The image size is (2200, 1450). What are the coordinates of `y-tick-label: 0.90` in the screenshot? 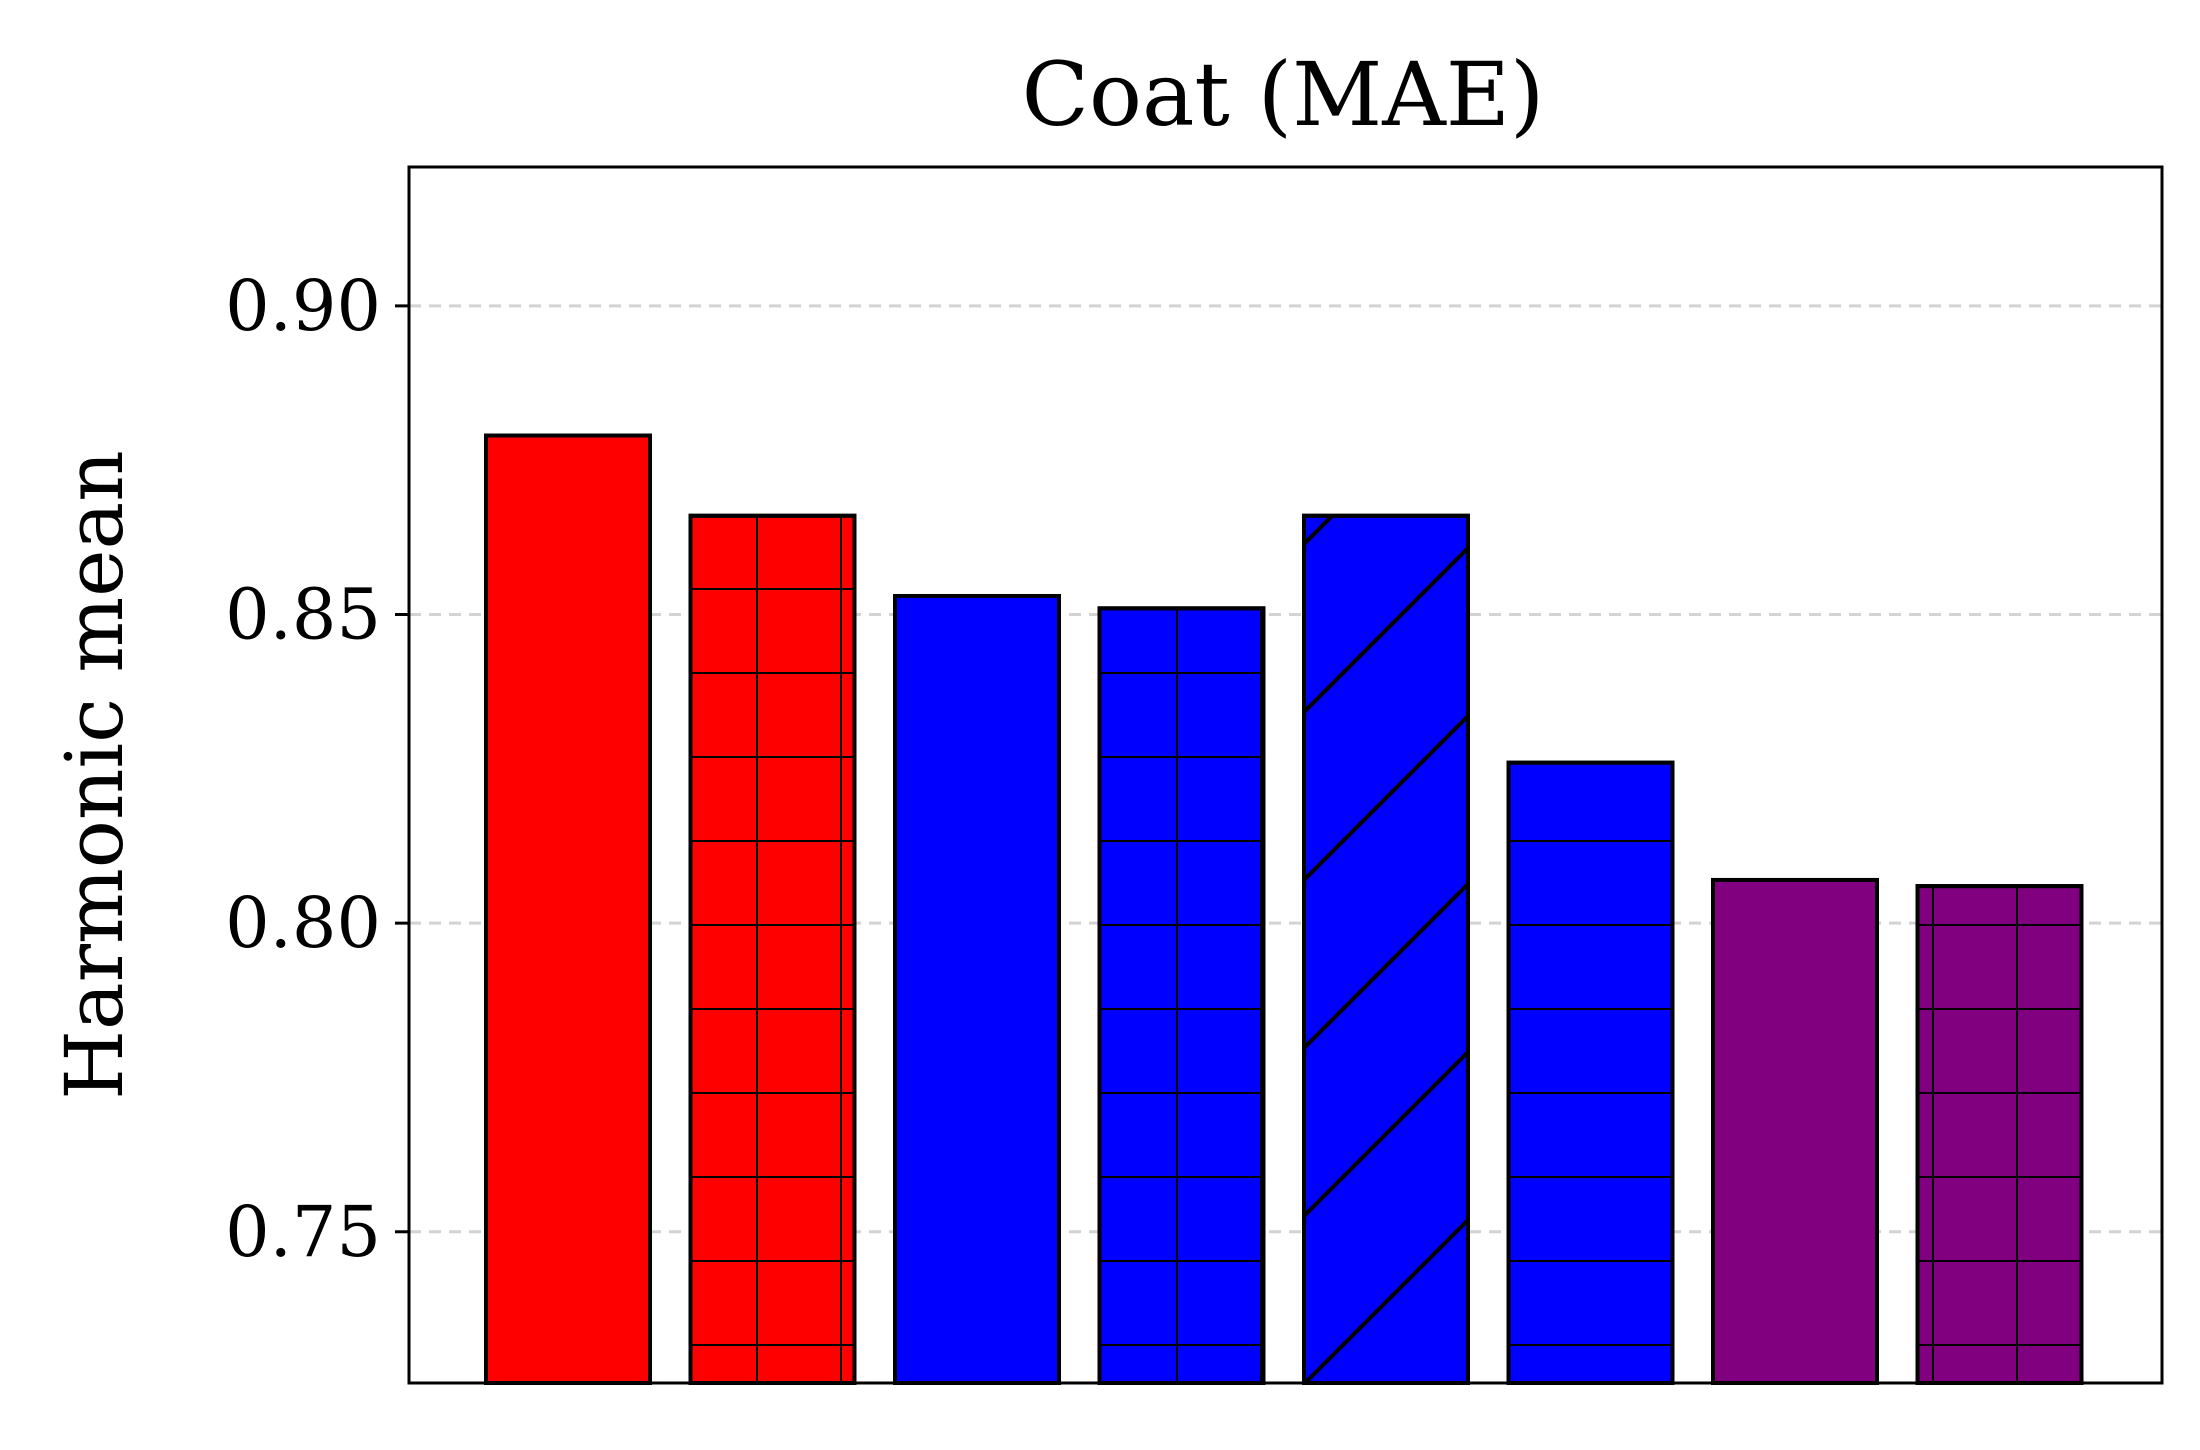 It's located at (303, 306).